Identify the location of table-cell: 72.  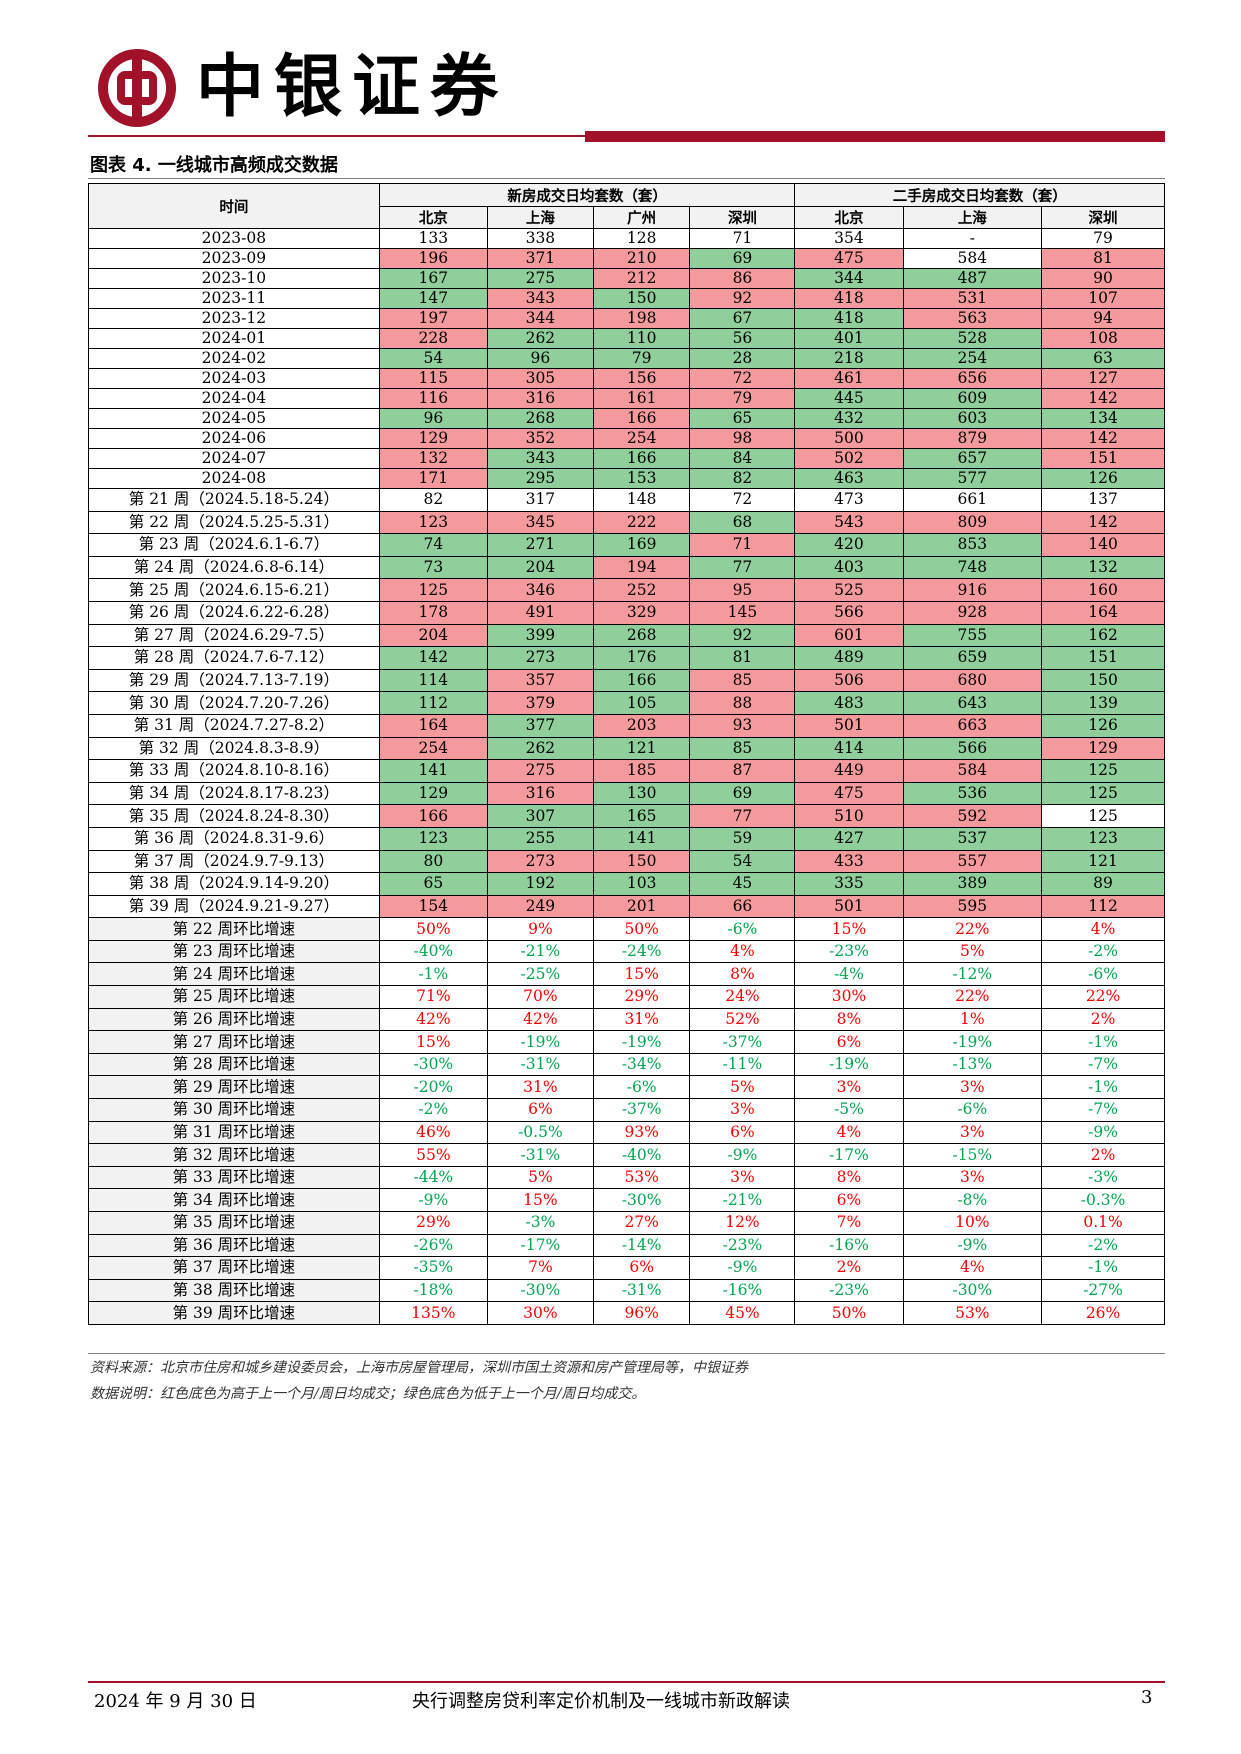
(742, 378).